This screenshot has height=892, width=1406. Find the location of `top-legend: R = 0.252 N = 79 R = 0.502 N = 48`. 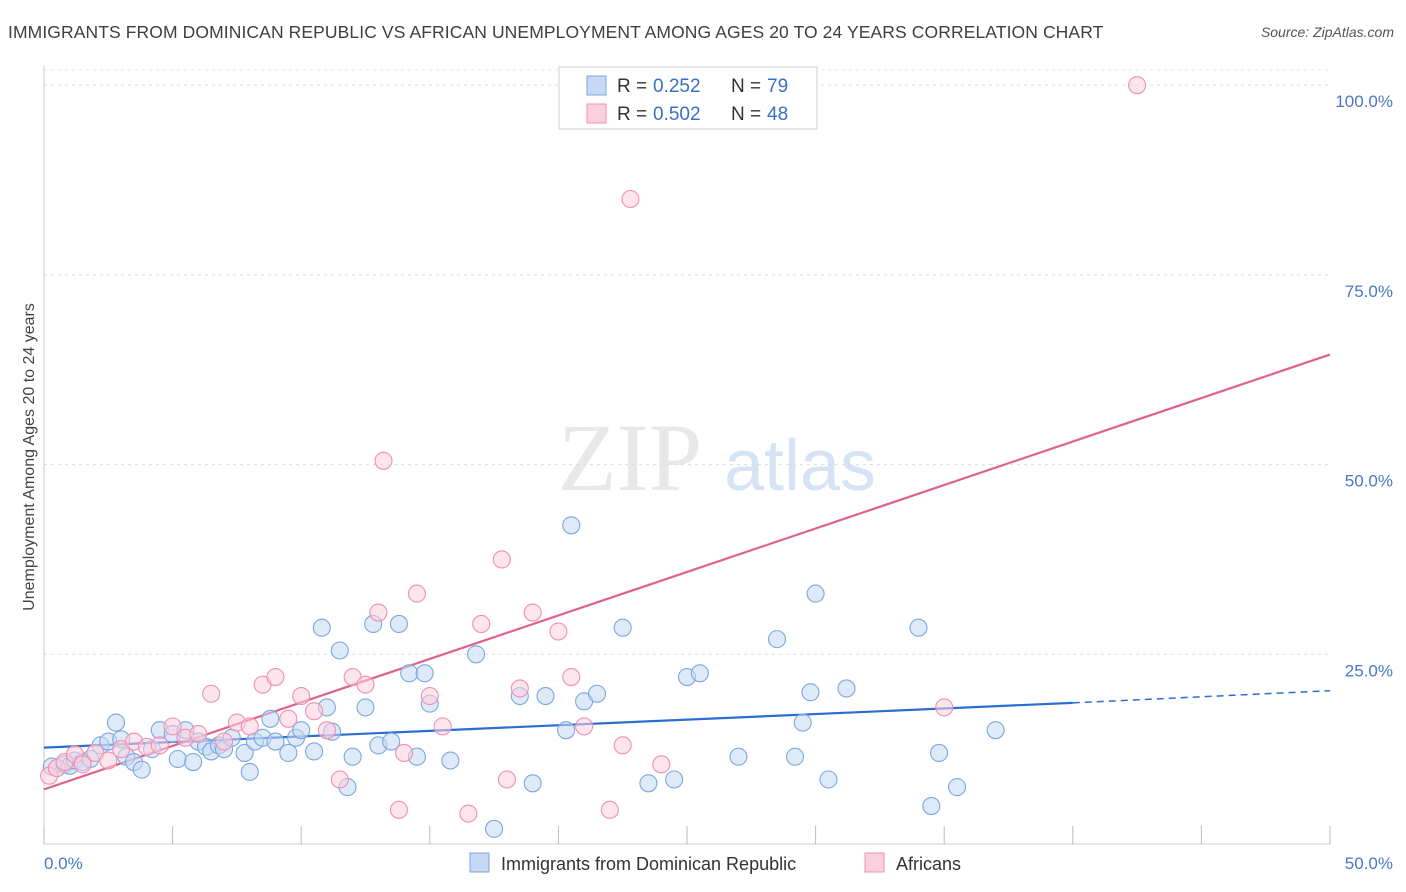

top-legend: R = 0.252 N = 79 R = 0.502 N = 48 is located at coordinates (688, 98).